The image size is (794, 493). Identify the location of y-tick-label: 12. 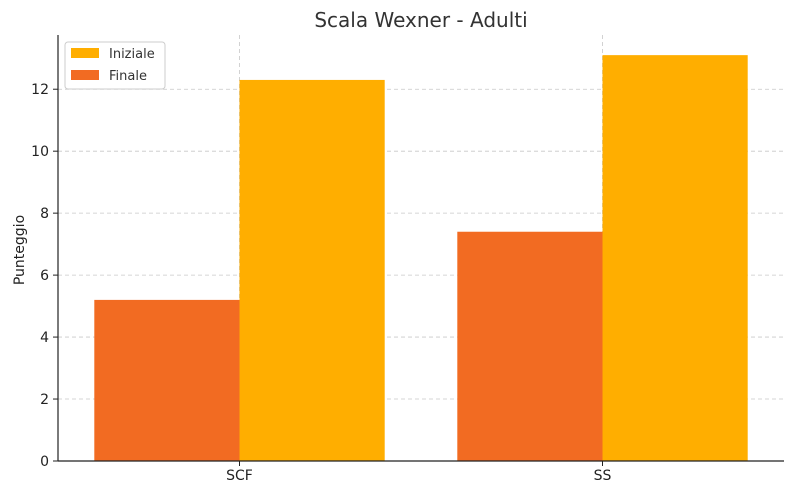
(40, 90).